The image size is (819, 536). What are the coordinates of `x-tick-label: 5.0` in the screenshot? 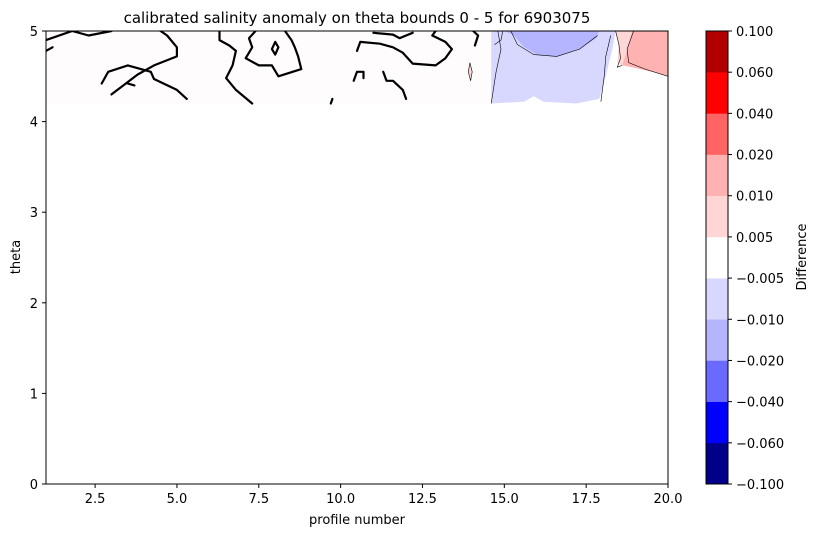 It's located at (177, 499).